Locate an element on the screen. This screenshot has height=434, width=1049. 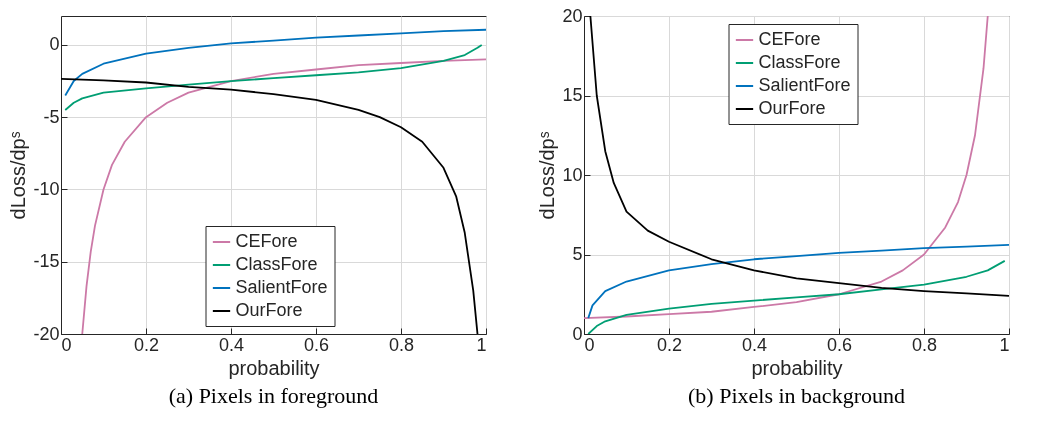
y-tick-label: 15 is located at coordinates (572, 95).